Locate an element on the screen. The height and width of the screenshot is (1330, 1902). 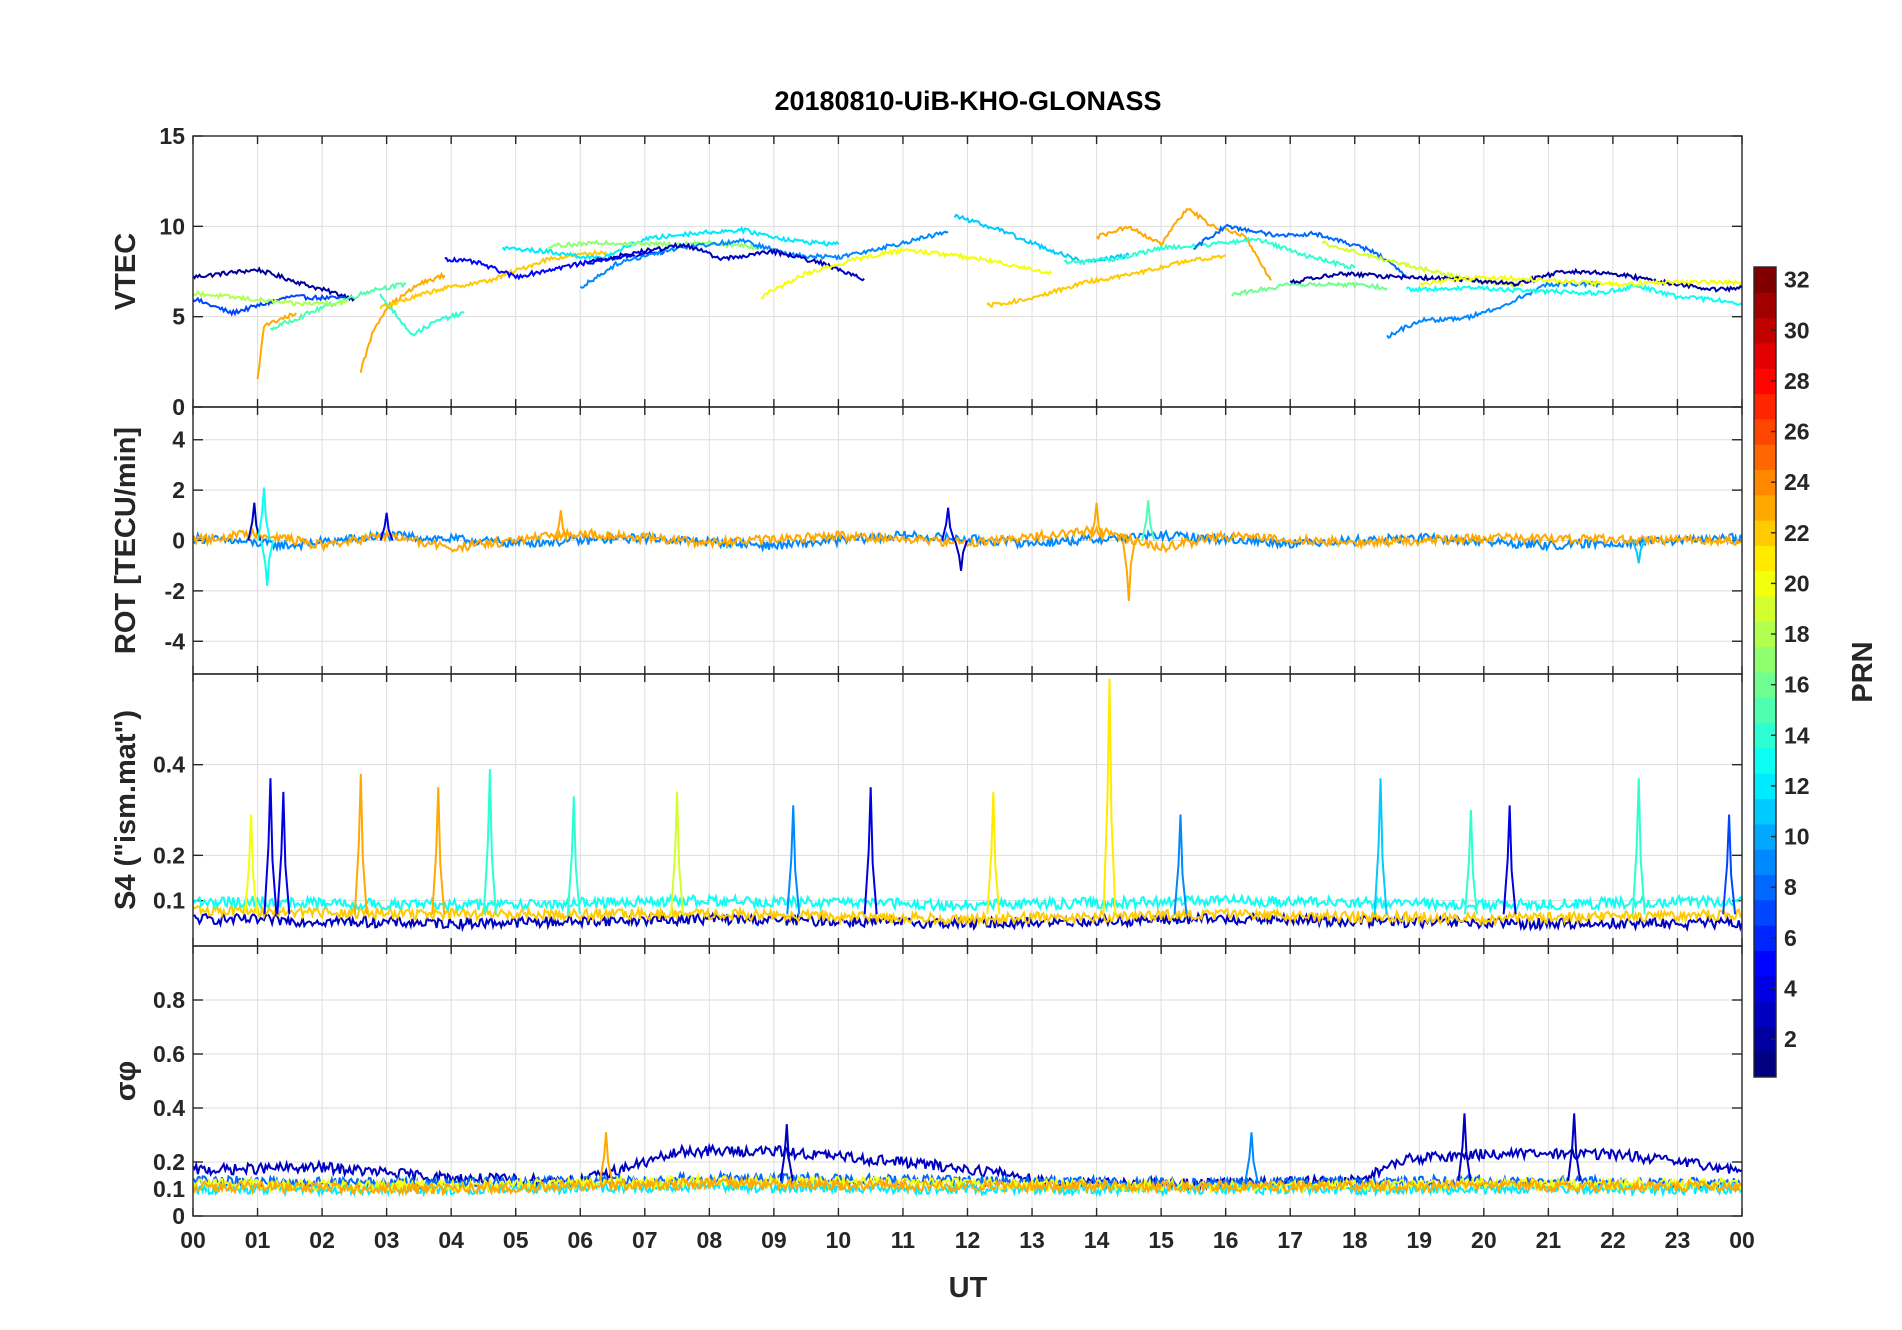
colorbar-tick-label: 22 is located at coordinates (1797, 533).